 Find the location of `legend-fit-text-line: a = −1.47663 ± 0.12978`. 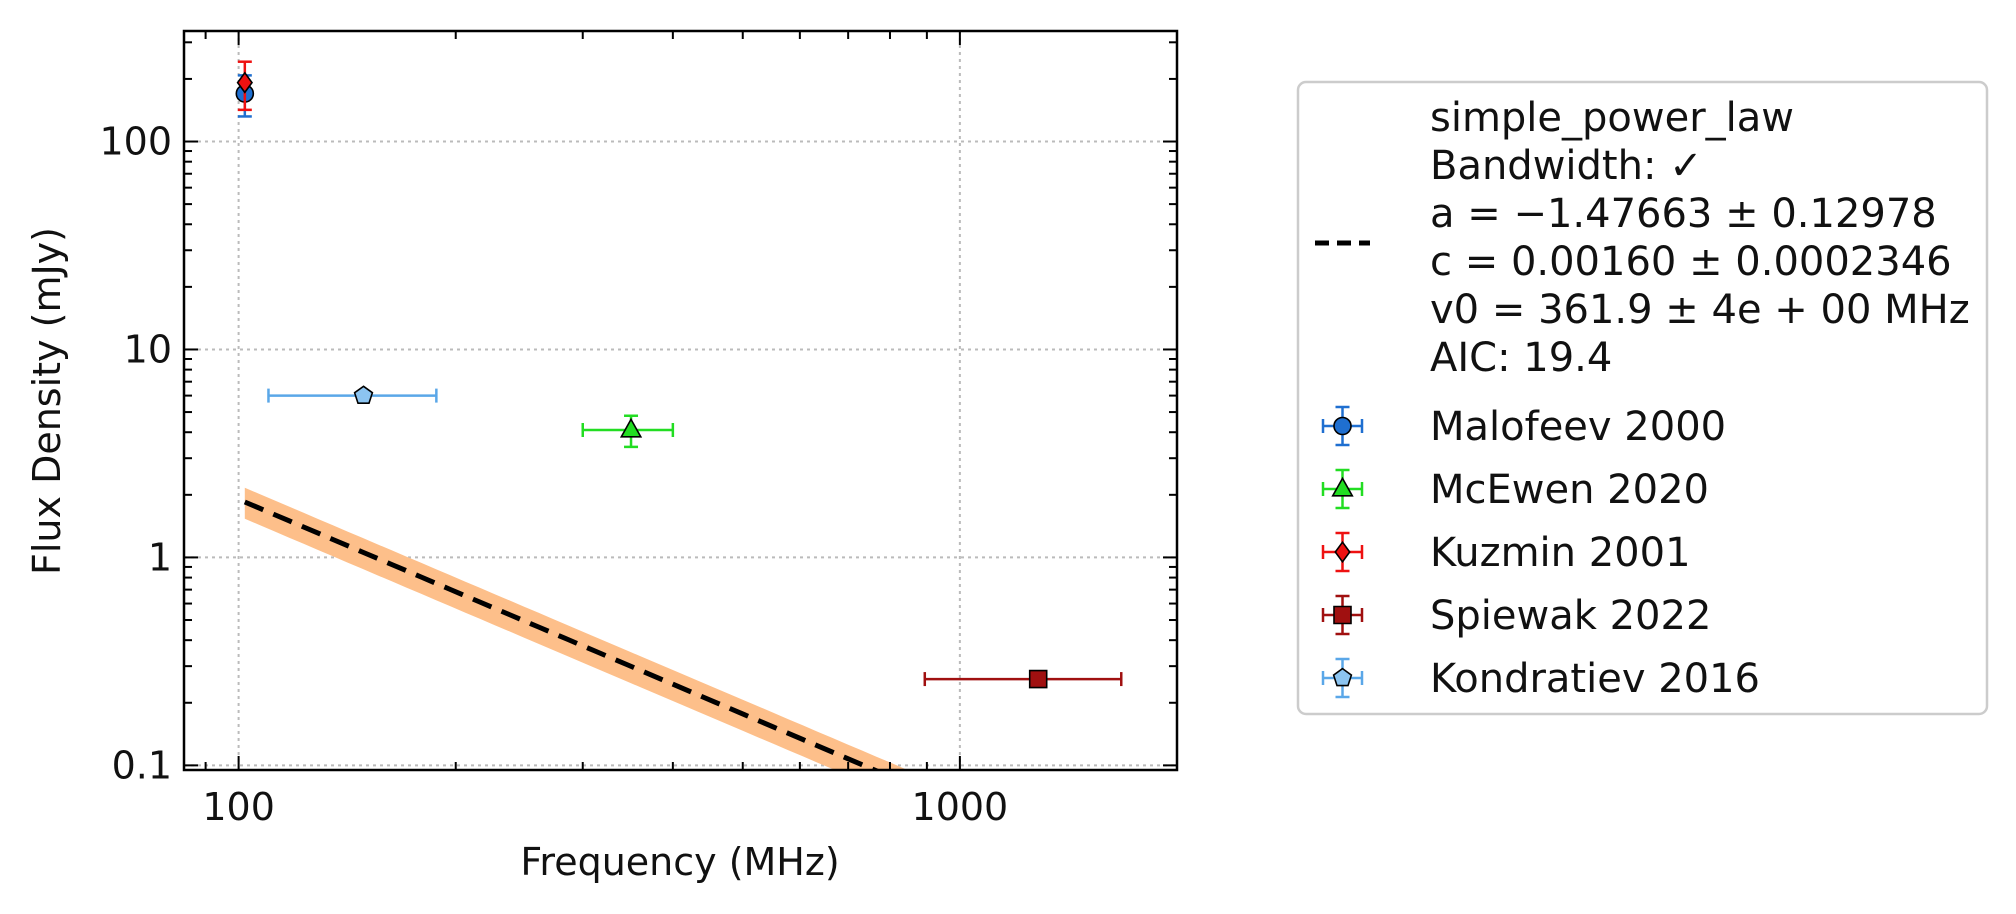

legend-fit-text-line: a = −1.47663 ± 0.12978 is located at coordinates (1683, 214).